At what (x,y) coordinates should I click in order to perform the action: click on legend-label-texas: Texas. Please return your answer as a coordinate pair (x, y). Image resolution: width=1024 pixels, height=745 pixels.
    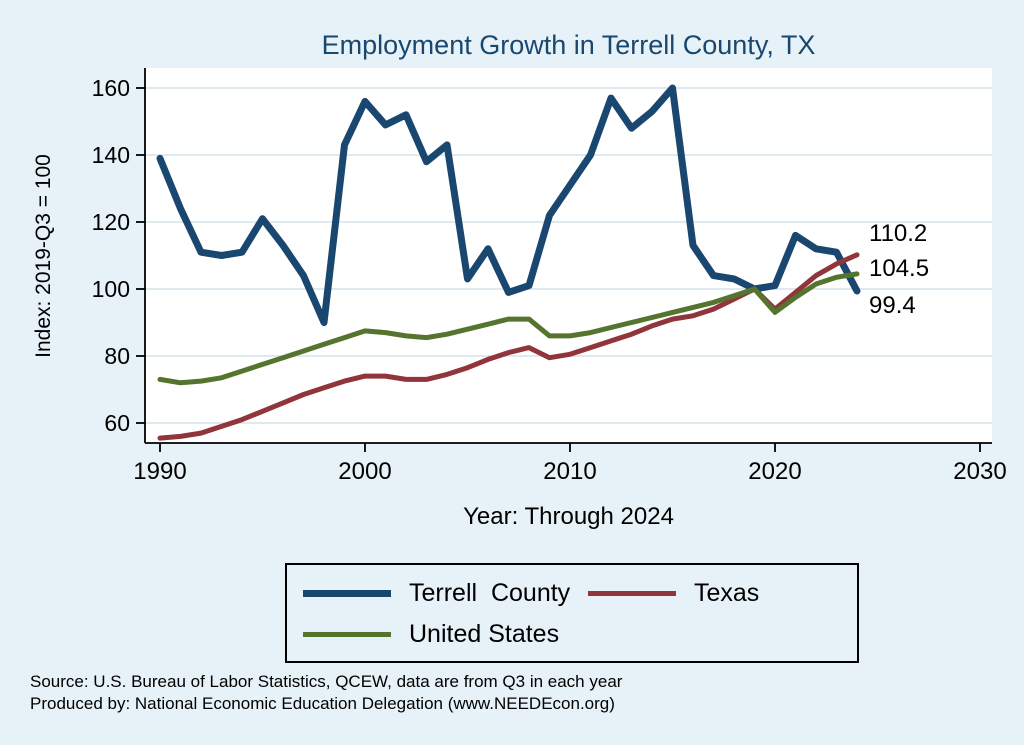
    Looking at the image, I should click on (727, 593).